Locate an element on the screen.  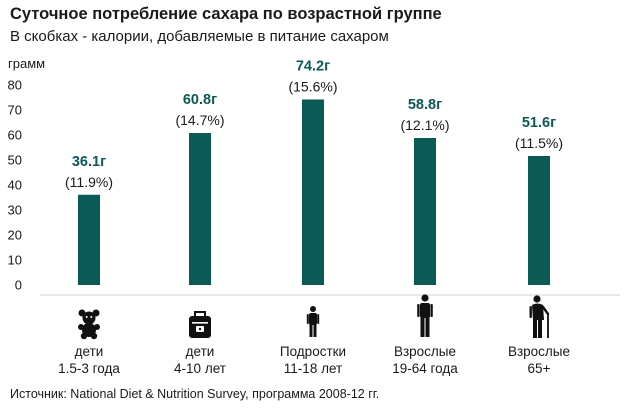
elderly-with-cane-icon is located at coordinates (539, 316).